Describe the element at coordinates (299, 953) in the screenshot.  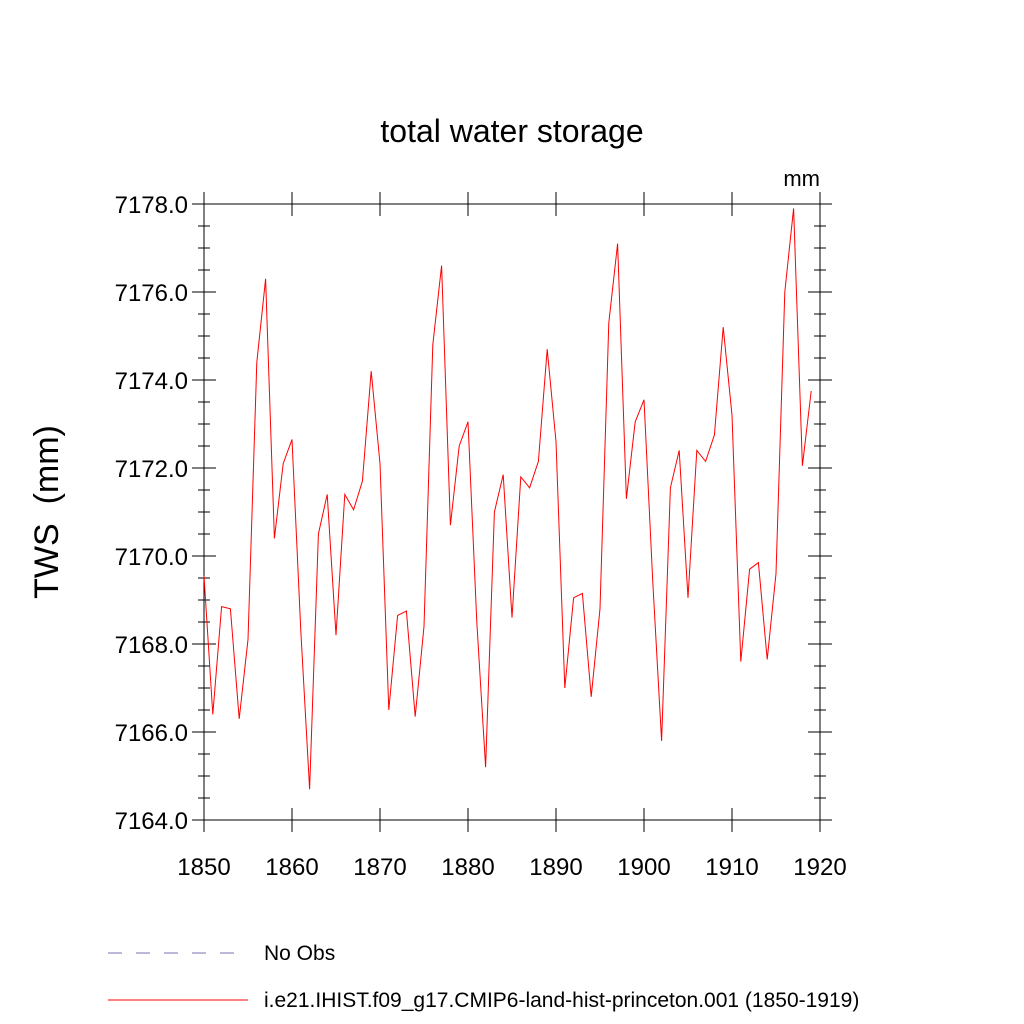
I see `legend-label-no-obs: No Obs` at that location.